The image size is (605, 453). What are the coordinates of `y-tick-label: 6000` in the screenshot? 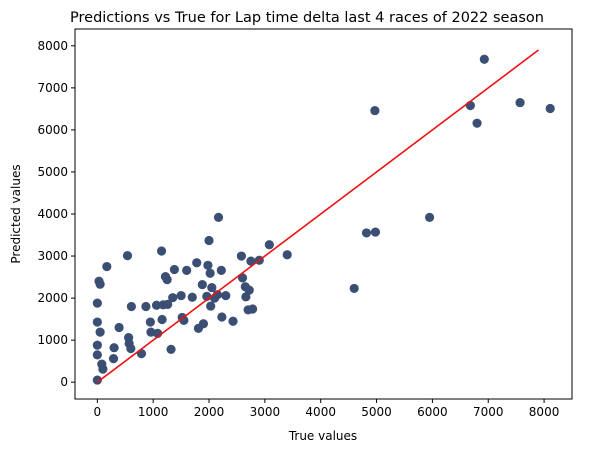 It's located at (52, 130).